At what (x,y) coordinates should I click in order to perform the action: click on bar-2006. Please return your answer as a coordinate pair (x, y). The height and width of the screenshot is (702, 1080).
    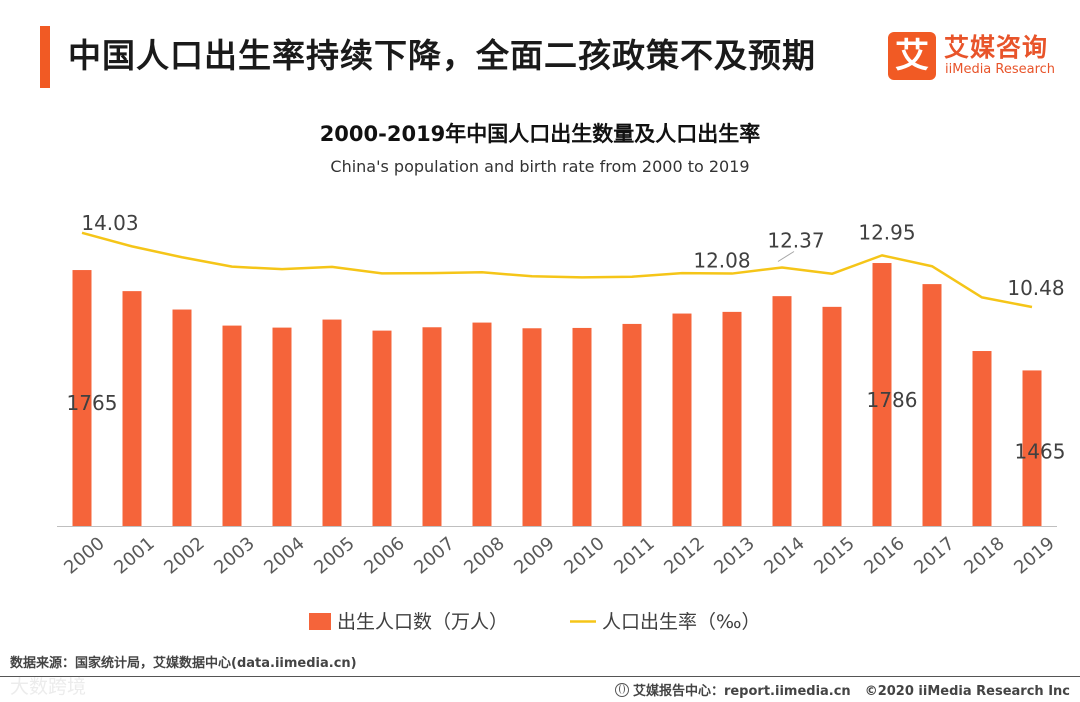
    Looking at the image, I should click on (382, 428).